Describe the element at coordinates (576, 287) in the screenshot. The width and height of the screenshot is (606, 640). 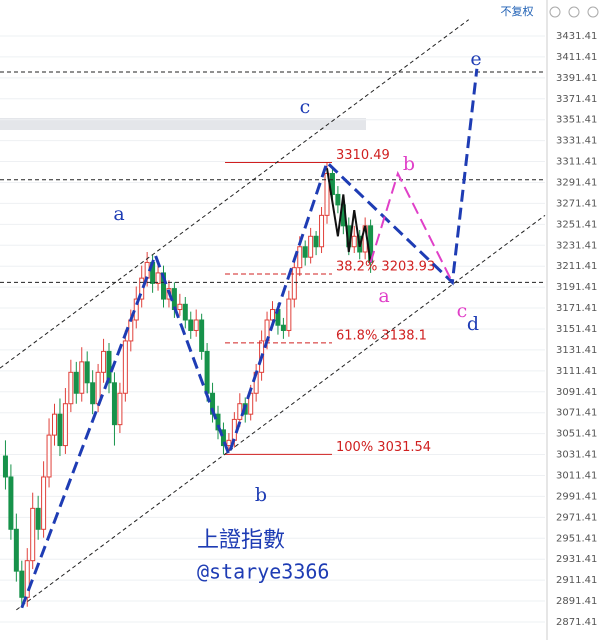
I see `y-tick-label: 3191.41` at that location.